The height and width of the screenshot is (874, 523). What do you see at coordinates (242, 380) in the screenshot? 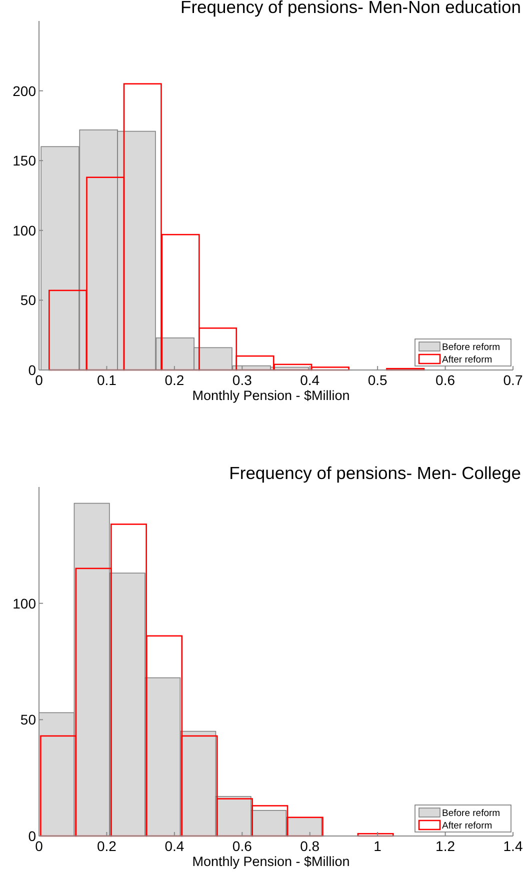
I see `x-tick-label: 0.3` at bounding box center [242, 380].